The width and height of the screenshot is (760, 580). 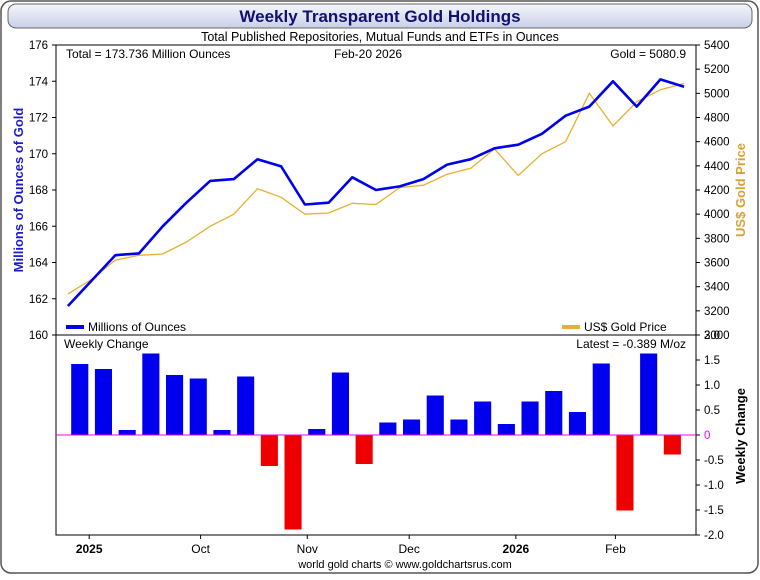 I want to click on right-tick-label: 3400, so click(x=717, y=288).